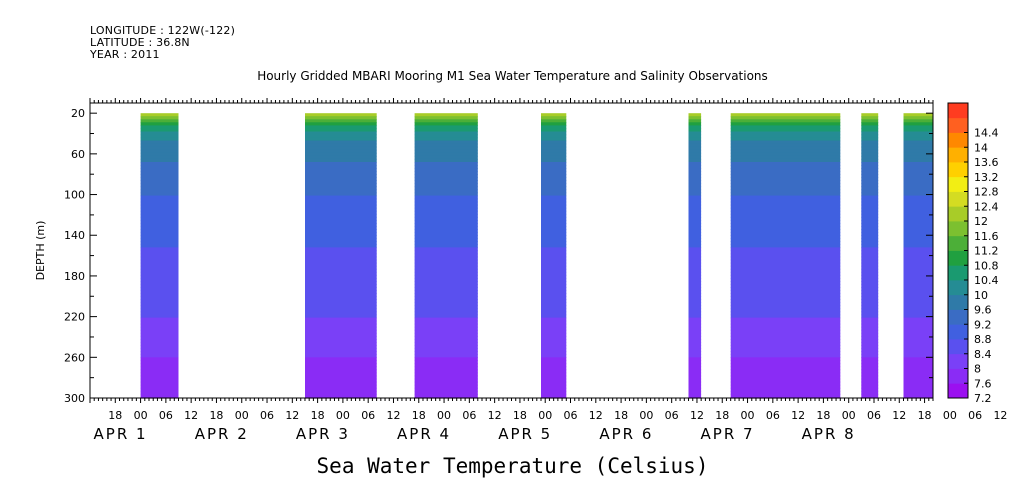 The width and height of the screenshot is (1009, 504). What do you see at coordinates (983, 398) in the screenshot?
I see `colorbar-label: 7.2` at bounding box center [983, 398].